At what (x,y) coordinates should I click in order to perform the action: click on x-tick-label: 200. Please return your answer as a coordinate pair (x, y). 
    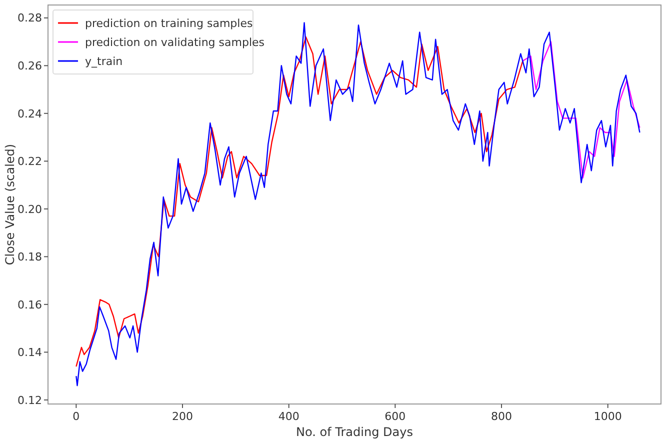
    Looking at the image, I should click on (183, 416).